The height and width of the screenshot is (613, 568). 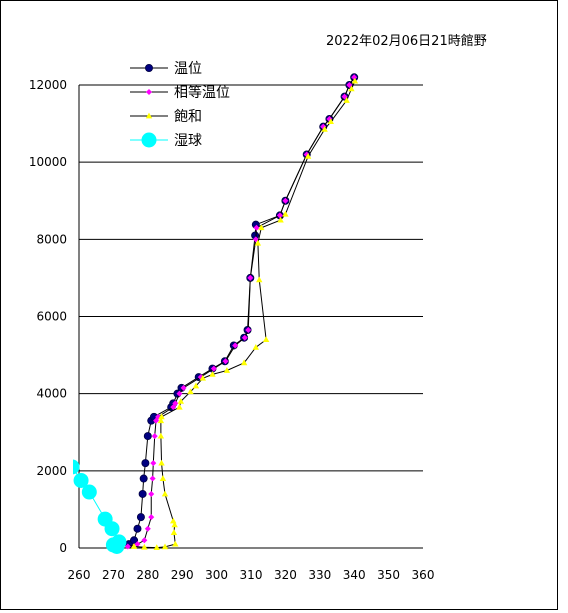 What do you see at coordinates (63, 548) in the screenshot?
I see `y-tick-label: 0` at bounding box center [63, 548].